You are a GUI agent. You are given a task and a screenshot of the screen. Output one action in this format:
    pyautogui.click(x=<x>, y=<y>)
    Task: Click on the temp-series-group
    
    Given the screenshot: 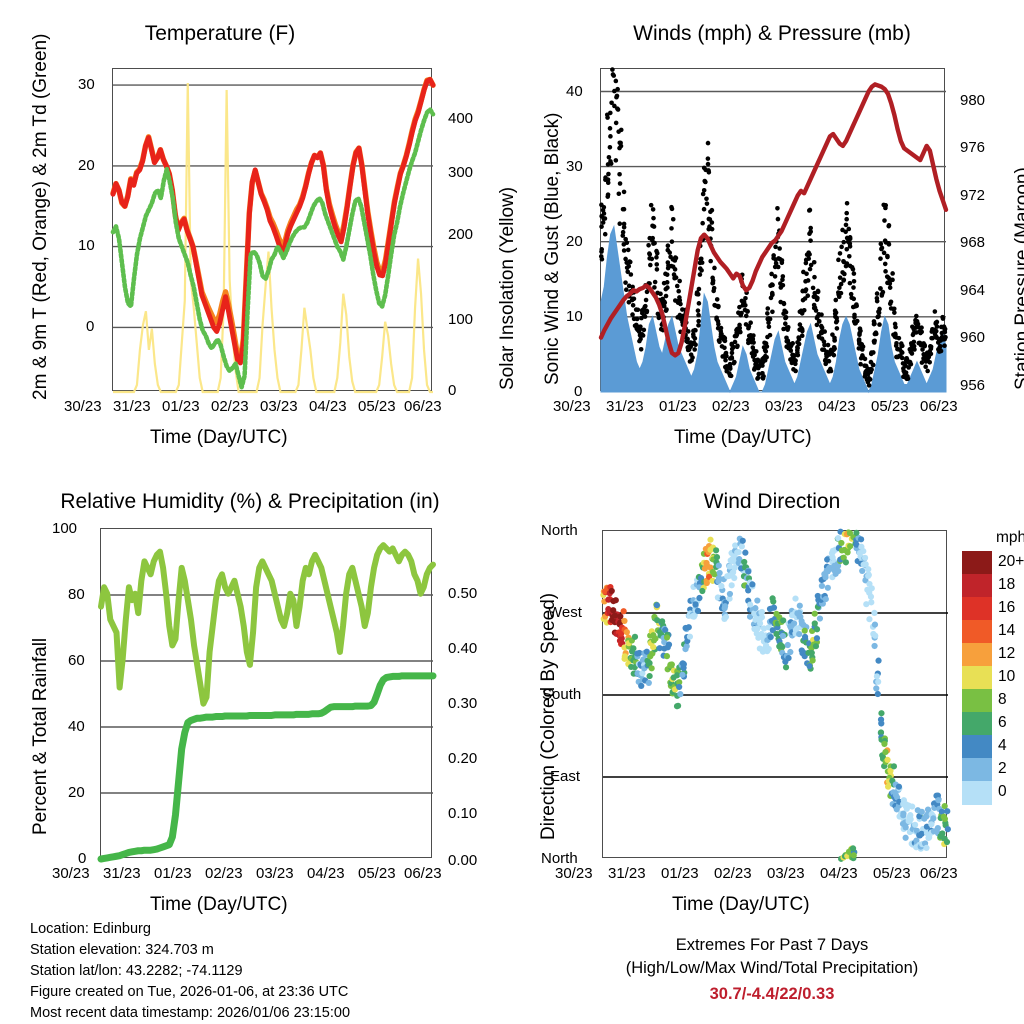 What is the action you would take?
    pyautogui.click(x=273, y=233)
    